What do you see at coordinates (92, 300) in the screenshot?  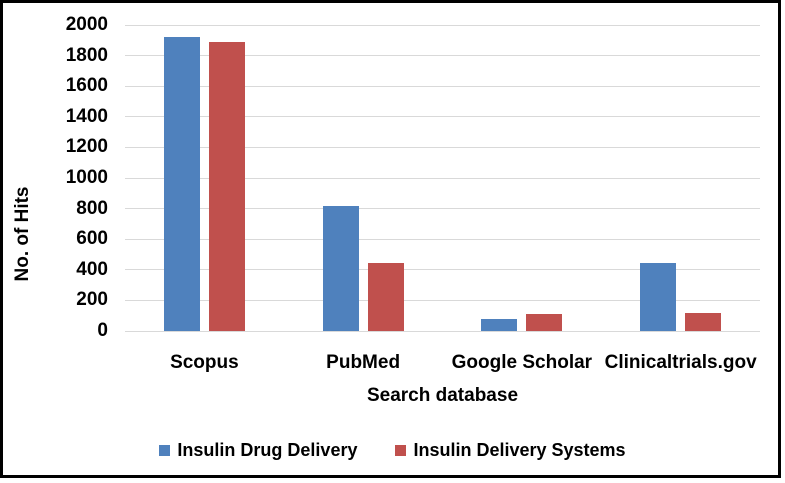 I see `y-tick-200: 200` at bounding box center [92, 300].